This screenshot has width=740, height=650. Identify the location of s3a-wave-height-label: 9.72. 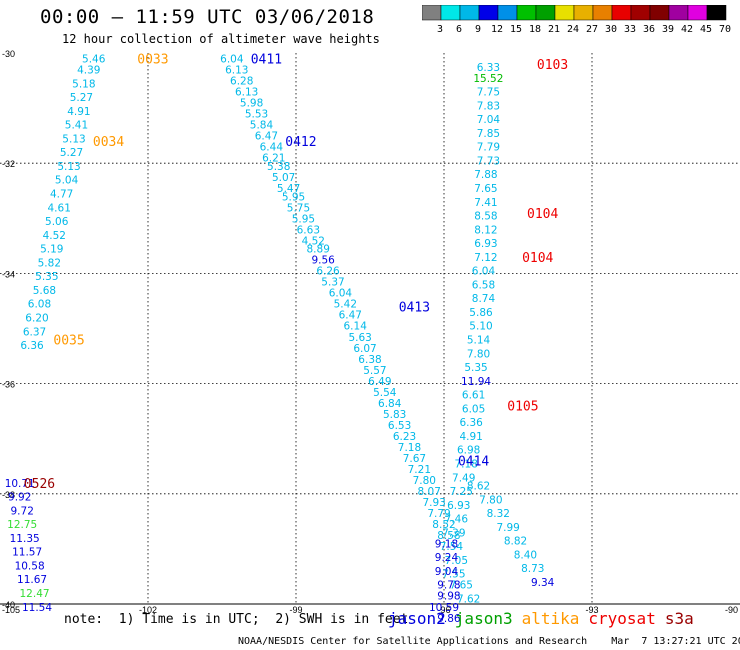
(22, 511).